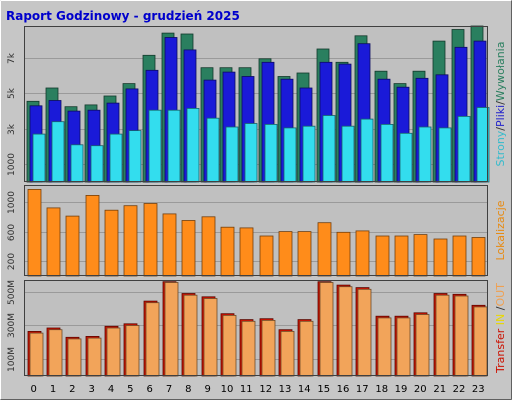 Image resolution: width=512 pixels, height=400 pixels. I want to click on panel-visits-y-tick-label: 5k, so click(12, 93).